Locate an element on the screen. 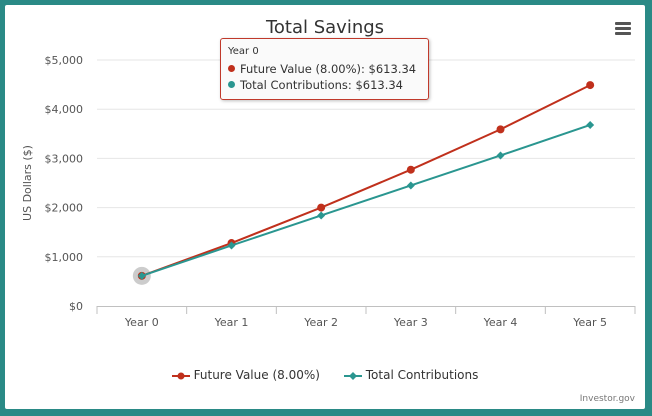 This screenshot has height=416, width=652. tooltip-row-contributions: Total Contributions: $613.34 is located at coordinates (315, 85).